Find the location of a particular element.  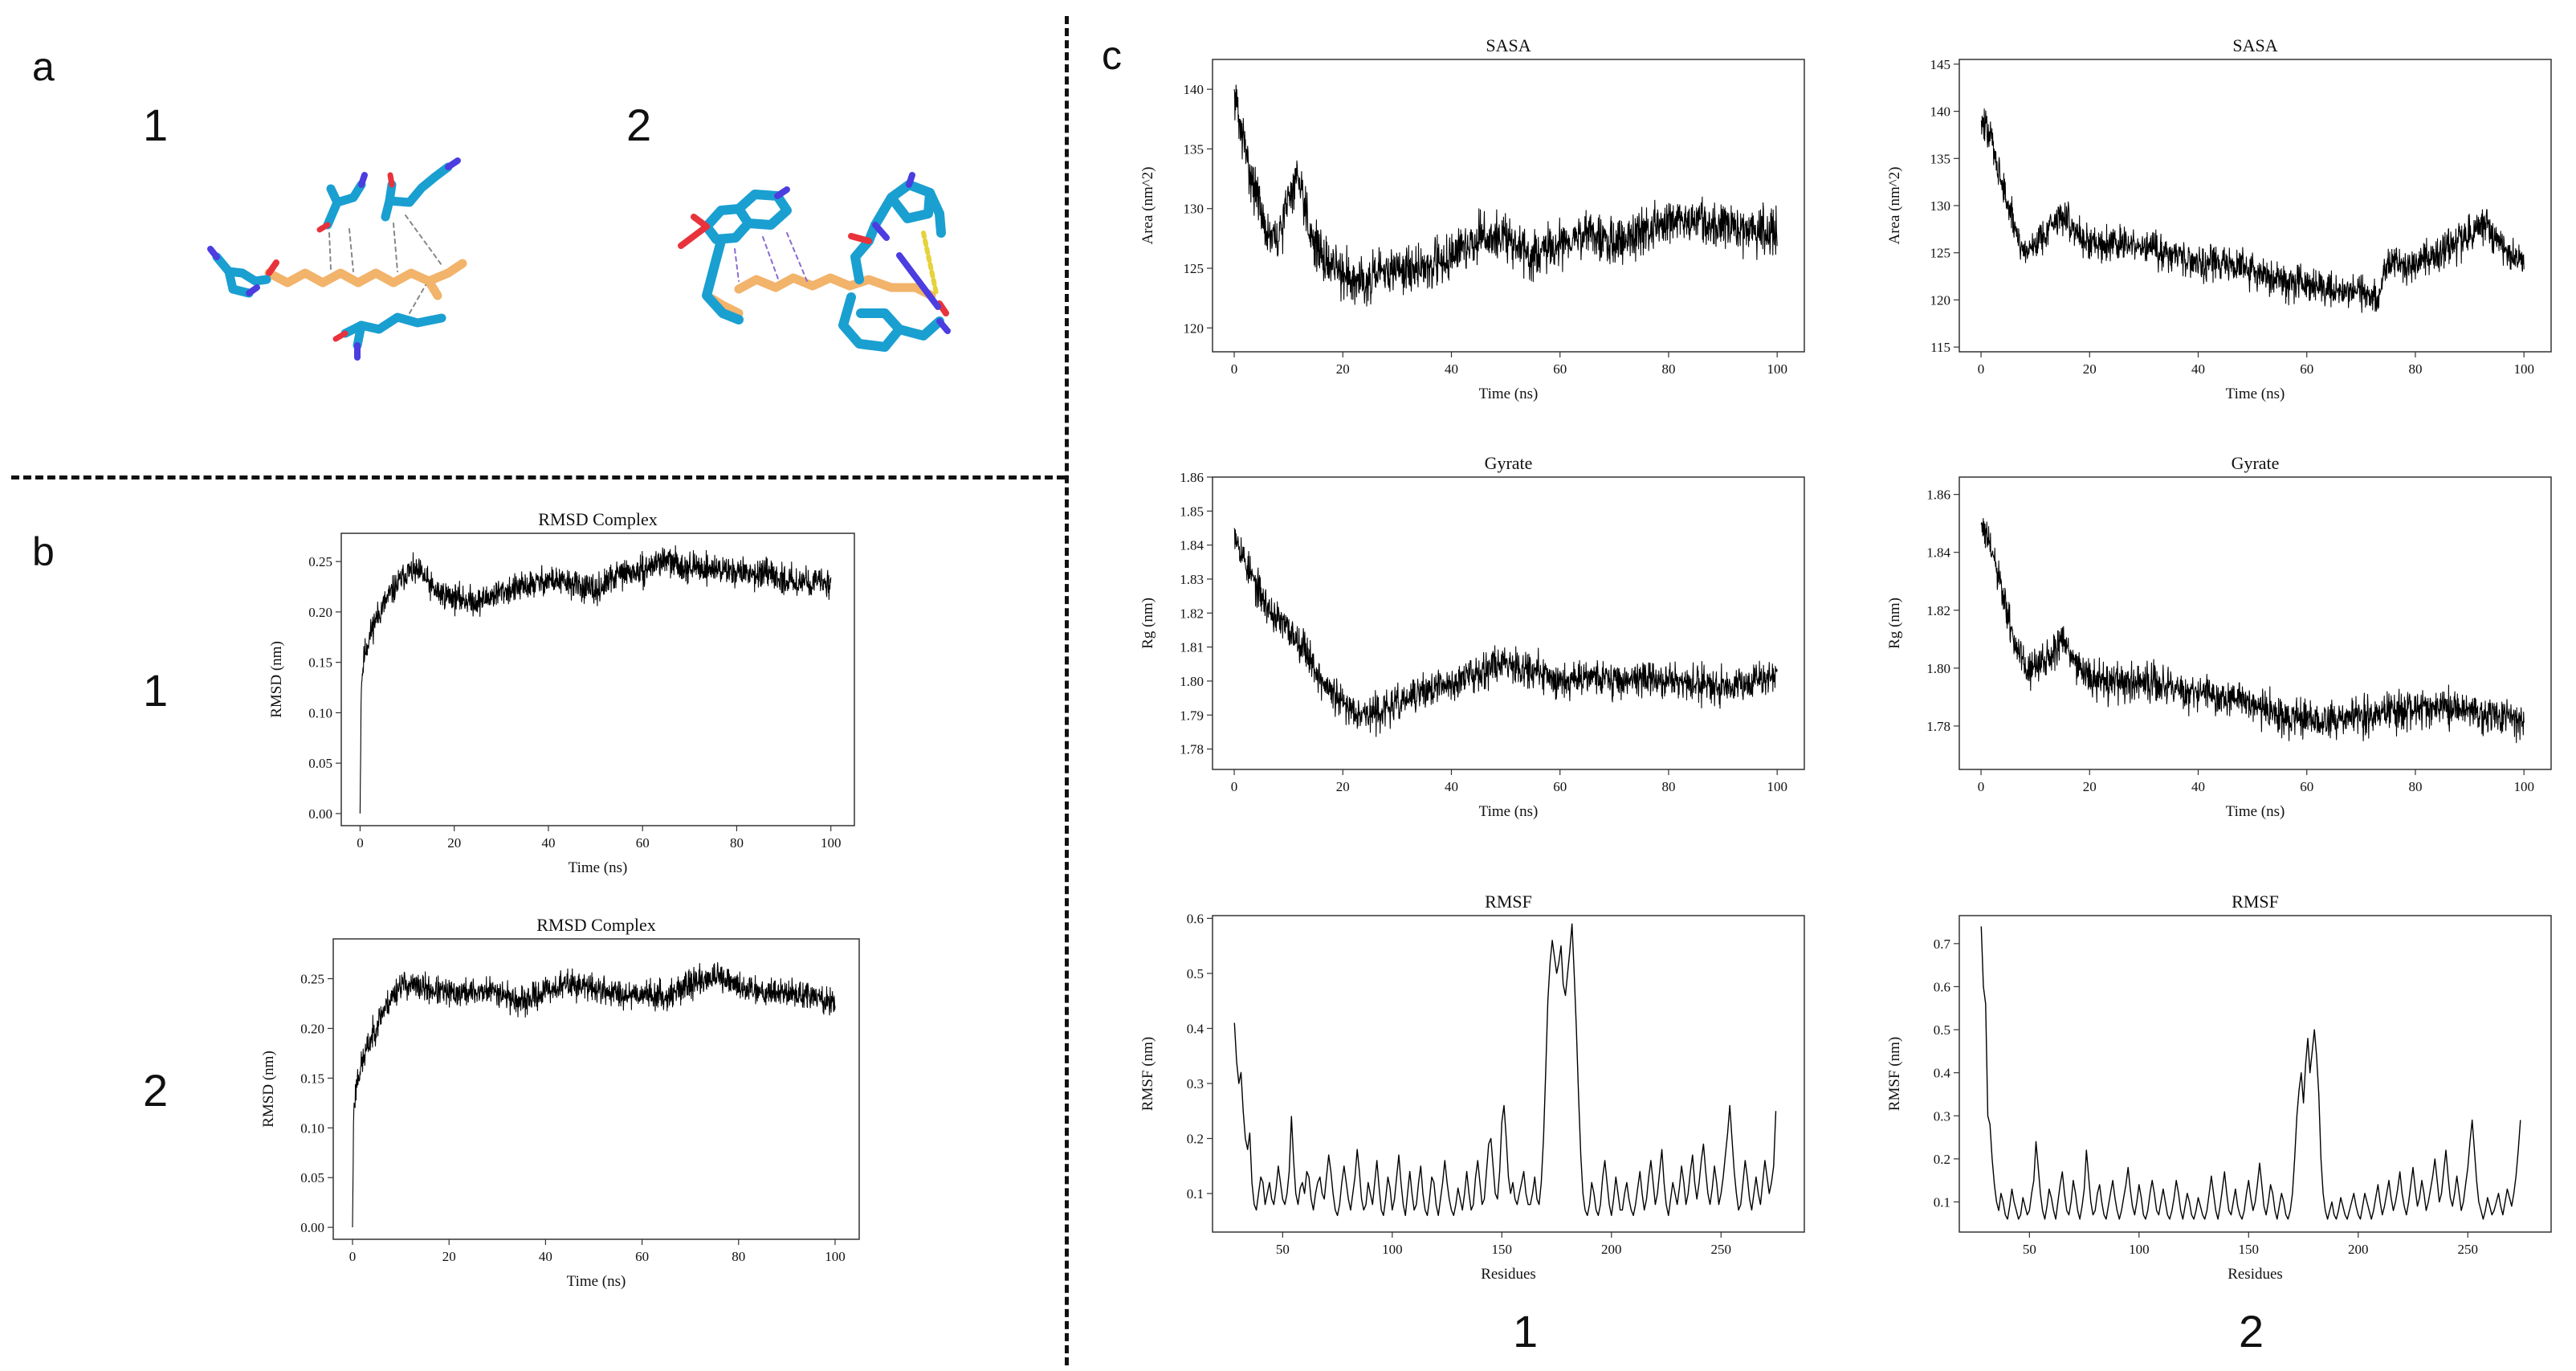

molecule-1-structure is located at coordinates (337, 259).